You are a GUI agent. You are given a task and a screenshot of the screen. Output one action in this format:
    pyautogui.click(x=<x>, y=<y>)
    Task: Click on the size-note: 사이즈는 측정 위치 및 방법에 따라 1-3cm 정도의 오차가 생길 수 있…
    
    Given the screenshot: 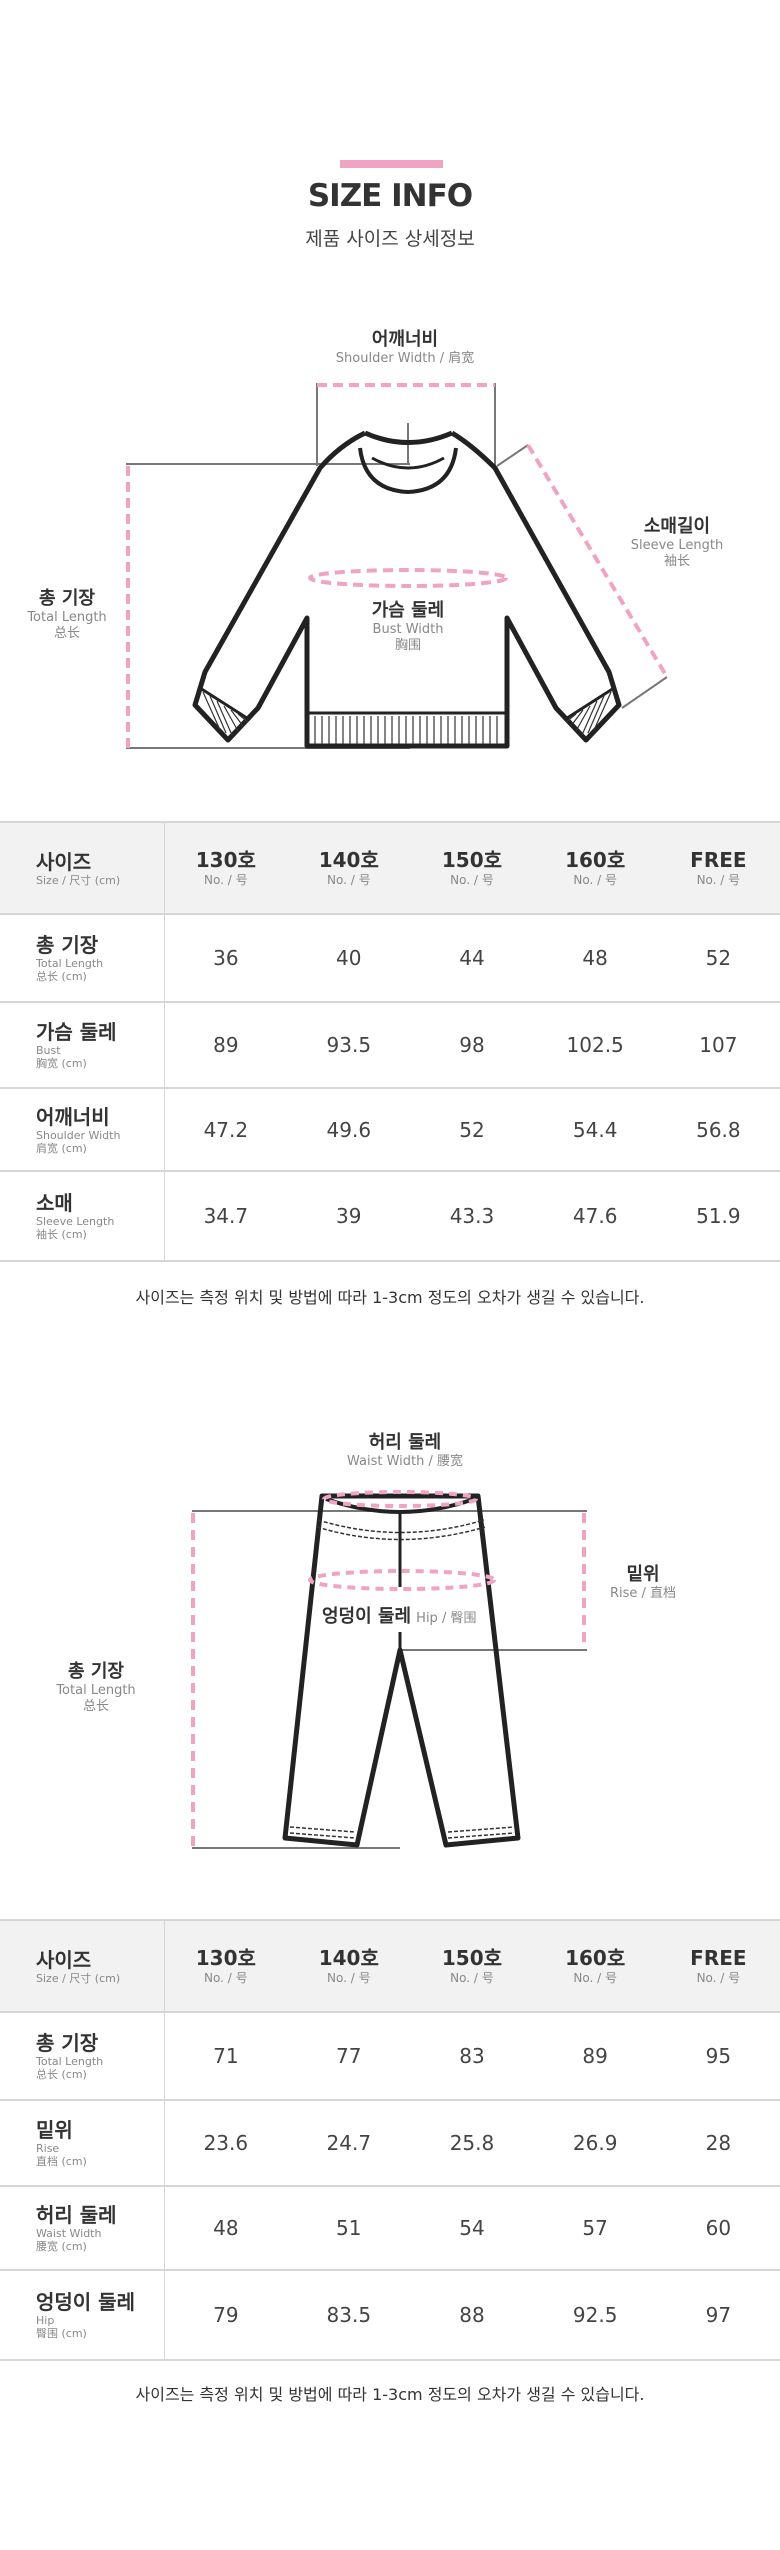 What is the action you would take?
    pyautogui.click(x=390, y=1297)
    